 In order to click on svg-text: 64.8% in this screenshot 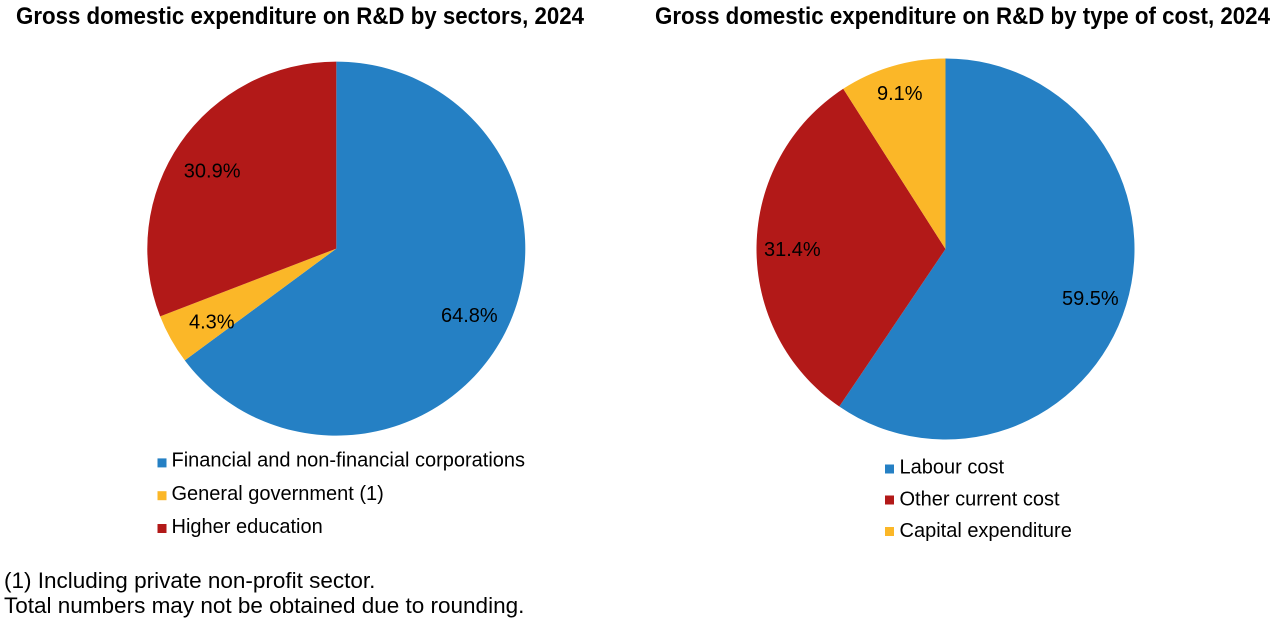, I will do `click(469, 316)`.